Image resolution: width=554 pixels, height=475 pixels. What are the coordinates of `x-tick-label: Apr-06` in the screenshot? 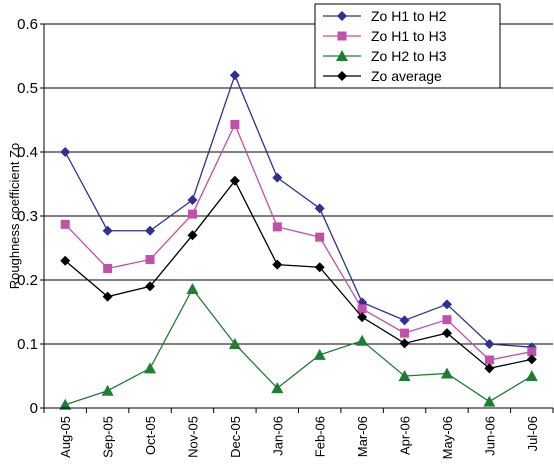 It's located at (405, 435).